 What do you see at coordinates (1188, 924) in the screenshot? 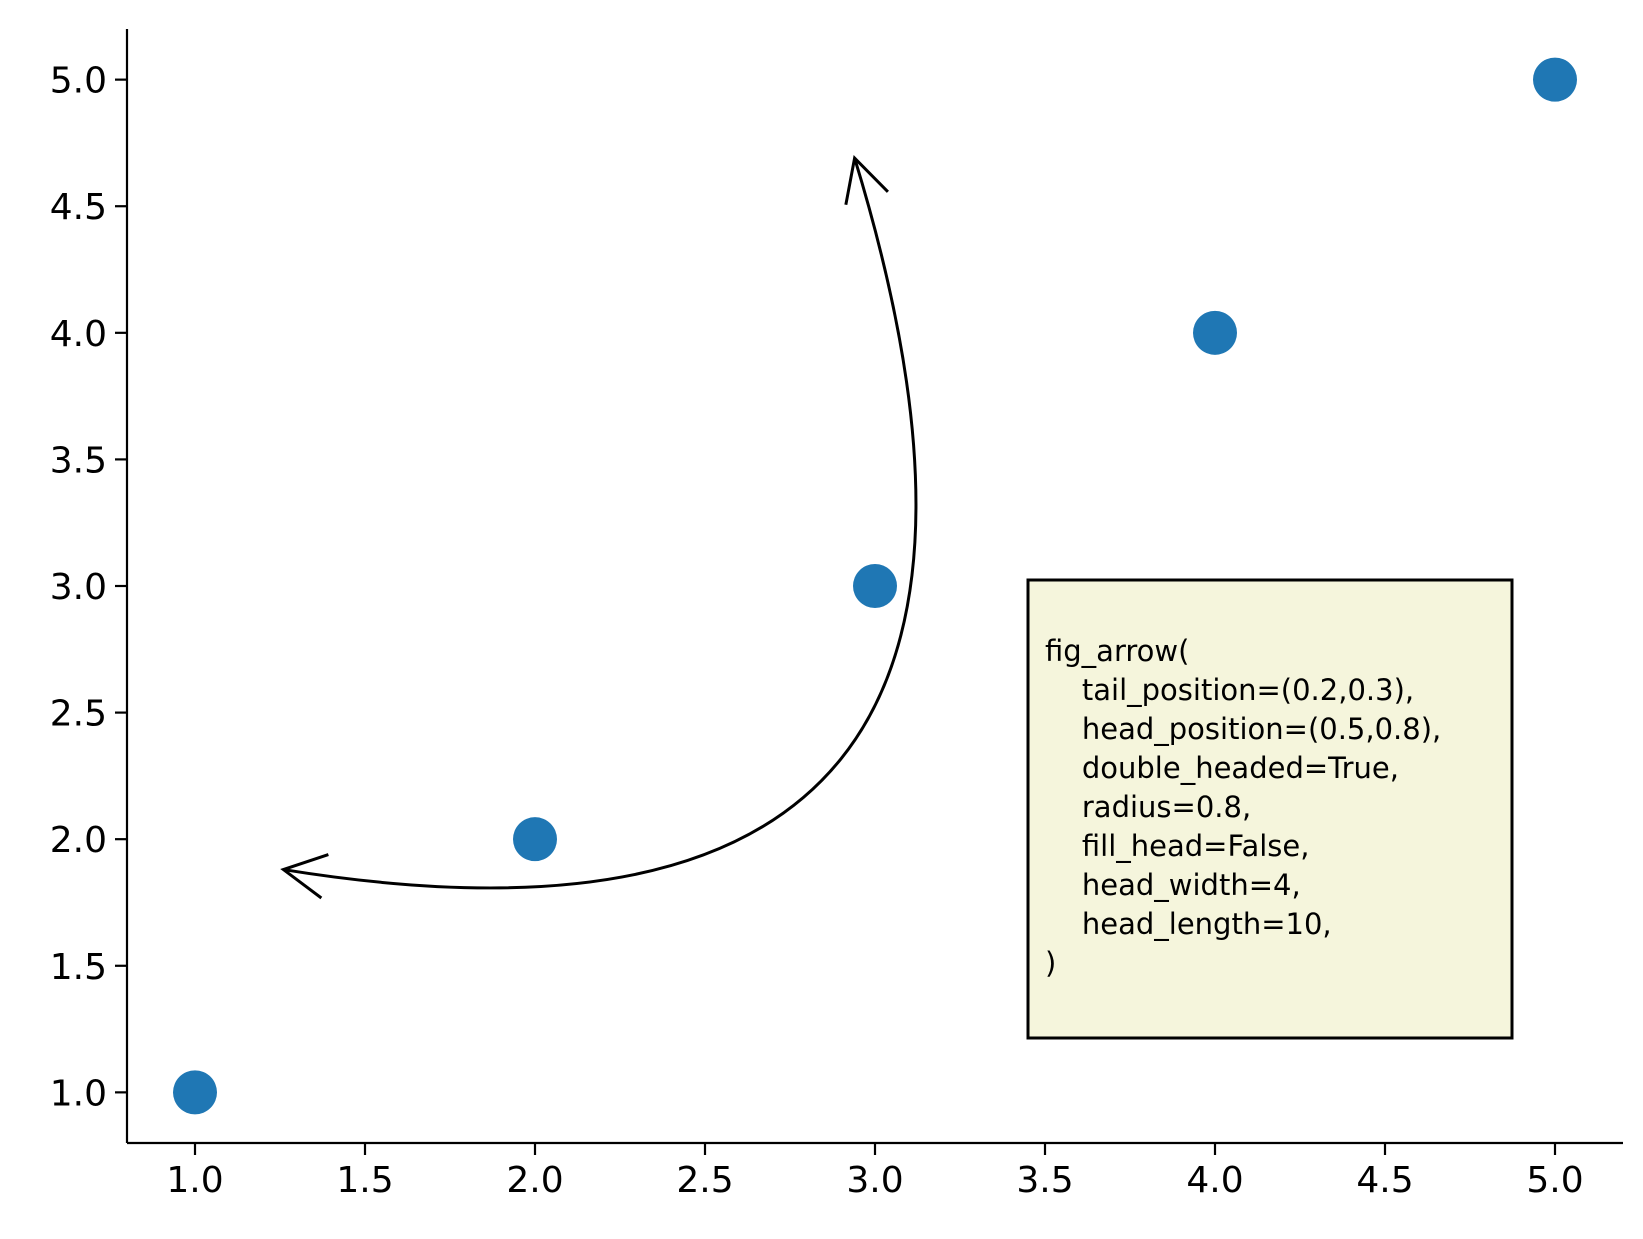
I see `annotation-code-line: head_length=10,` at bounding box center [1188, 924].